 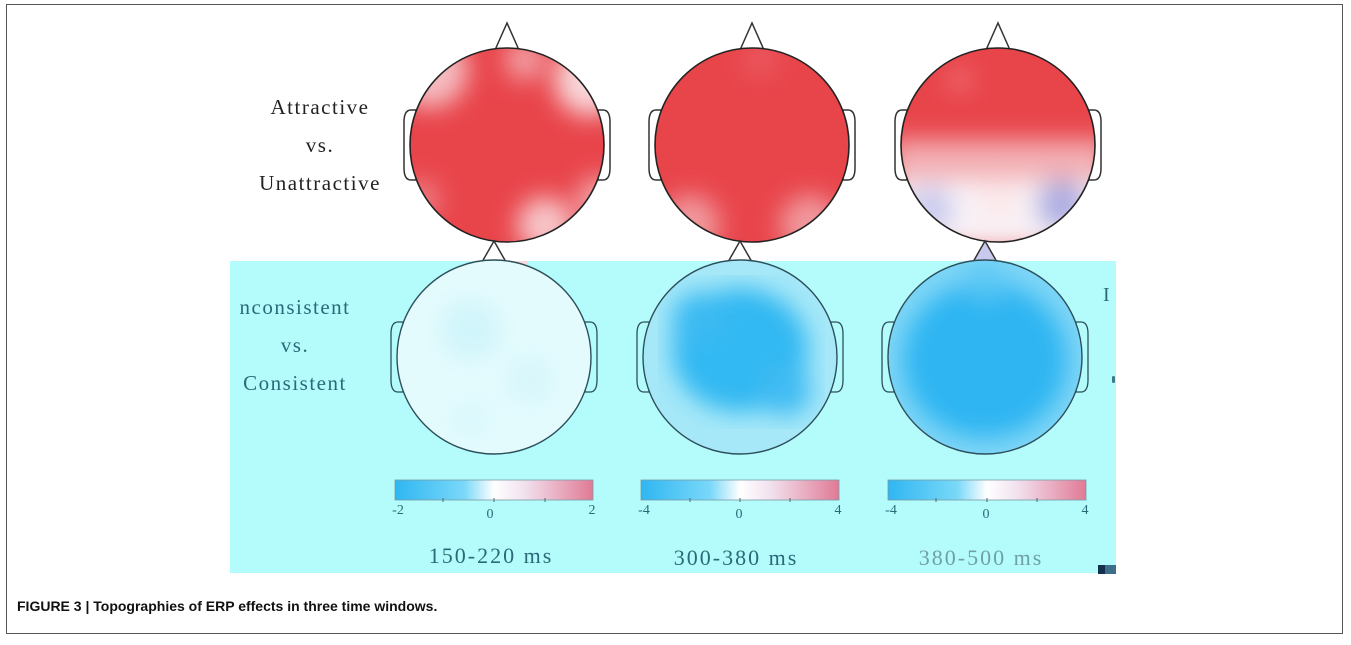 I want to click on row-label-line: Unattractive, so click(x=320, y=183).